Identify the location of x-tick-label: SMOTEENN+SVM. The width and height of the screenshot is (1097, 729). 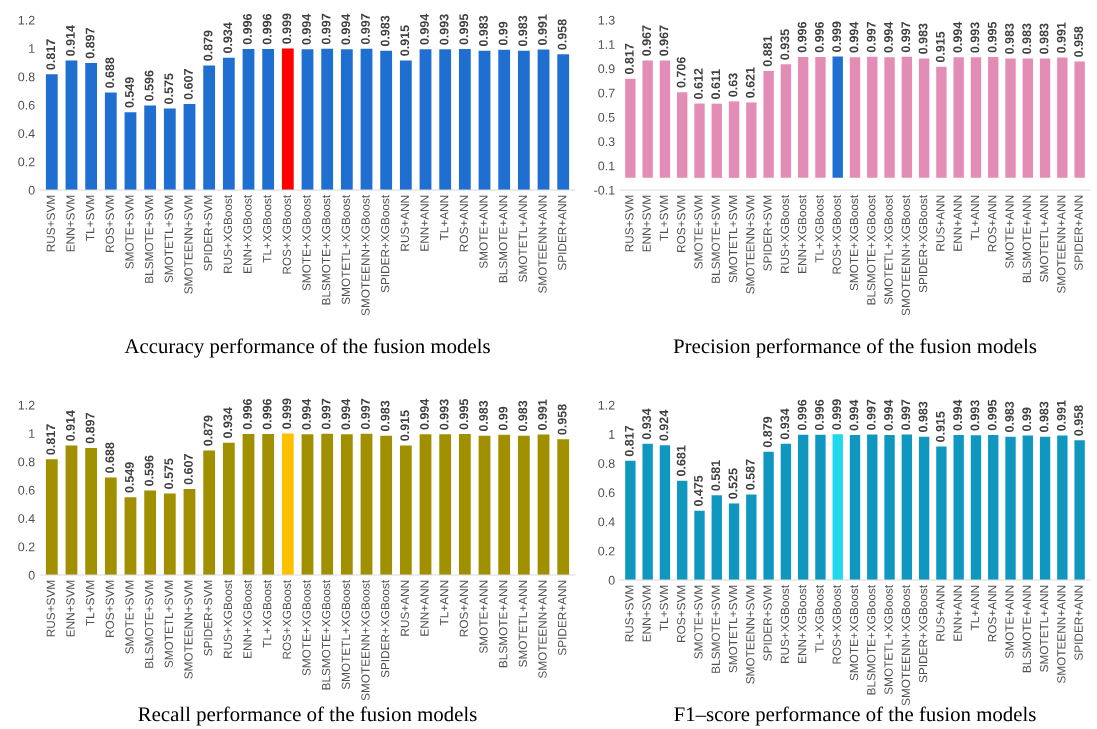
(188, 629).